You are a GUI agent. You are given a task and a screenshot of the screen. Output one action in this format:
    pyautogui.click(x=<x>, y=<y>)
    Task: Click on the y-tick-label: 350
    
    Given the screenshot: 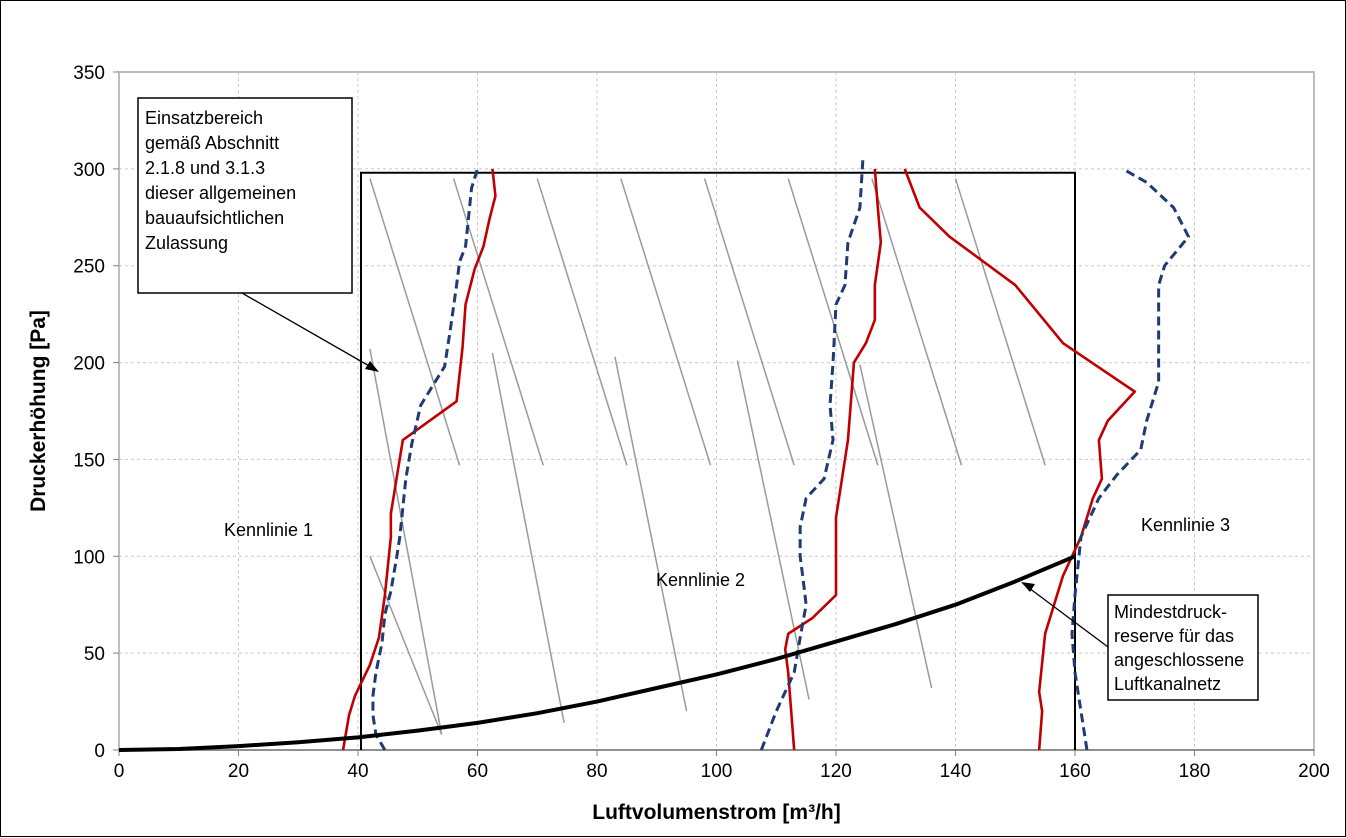 What is the action you would take?
    pyautogui.click(x=89, y=73)
    